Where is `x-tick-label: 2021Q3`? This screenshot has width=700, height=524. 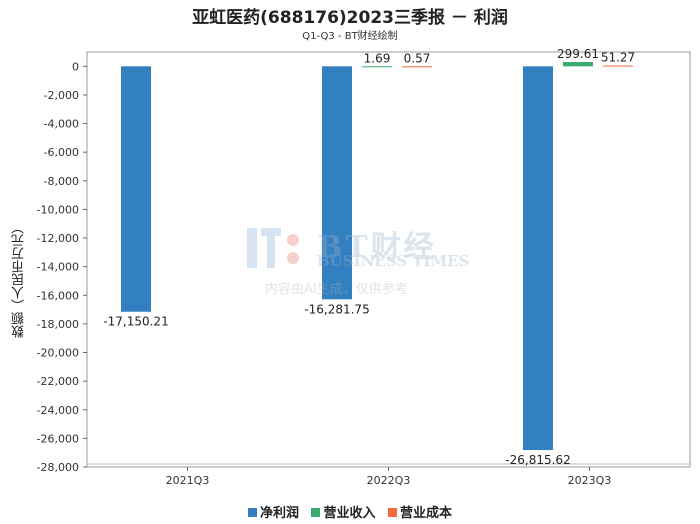 x-tick-label: 2021Q3 is located at coordinates (188, 480).